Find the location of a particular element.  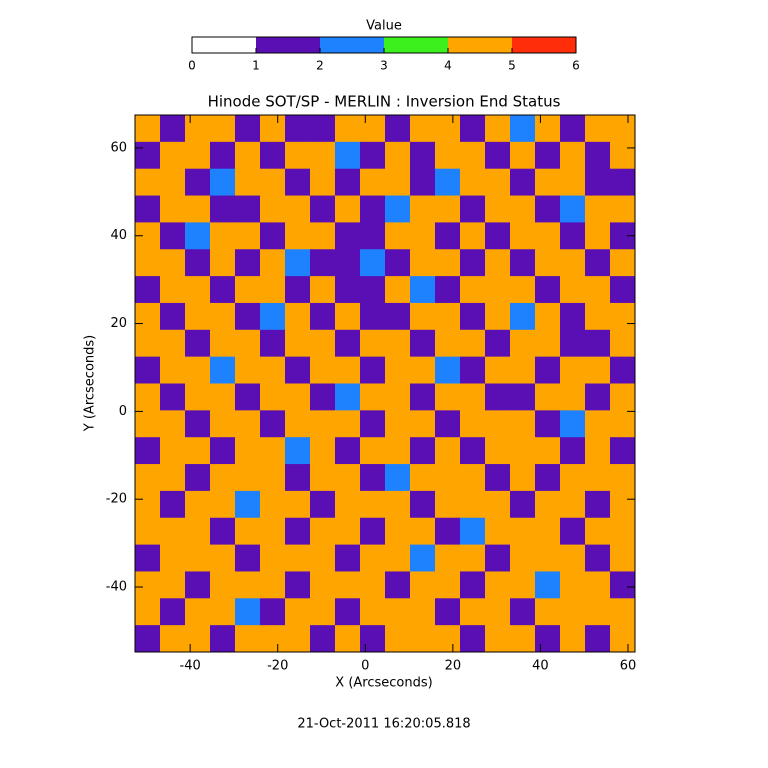

colorbar-label: Value is located at coordinates (384, 26).